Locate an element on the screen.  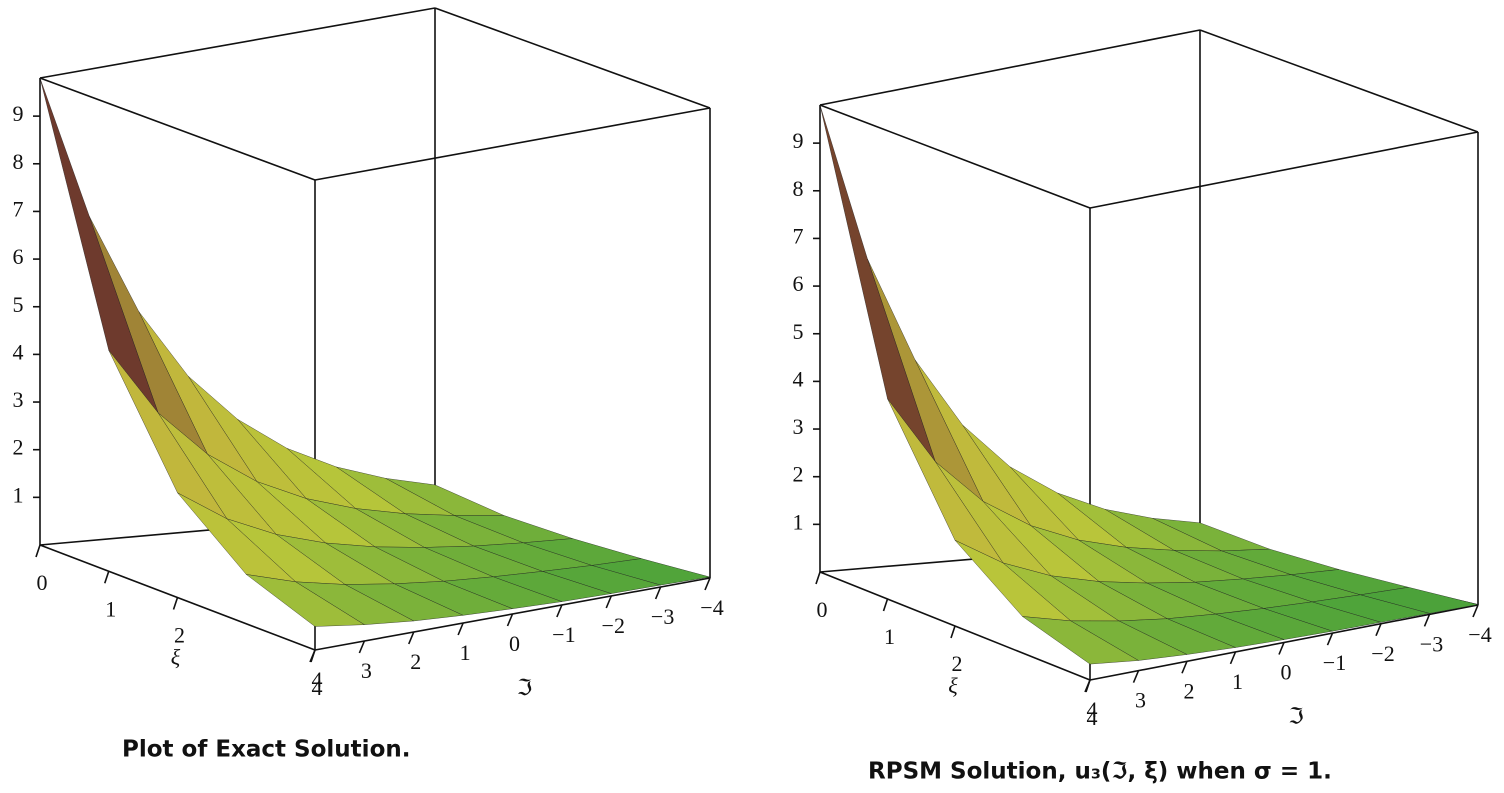
chart-caption: RPSM Solution, u₃(ℑ, ξ) when σ = 1. is located at coordinates (1100, 772).